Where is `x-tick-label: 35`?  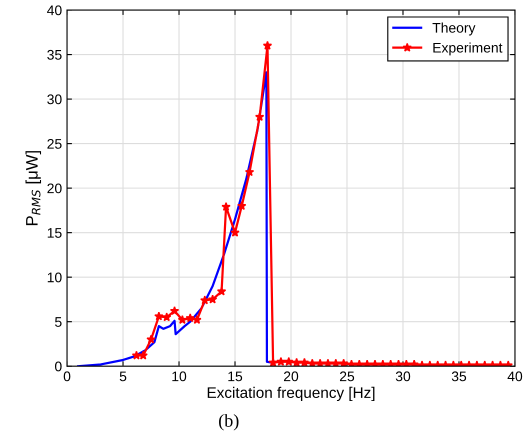 x-tick-label: 35 is located at coordinates (459, 376).